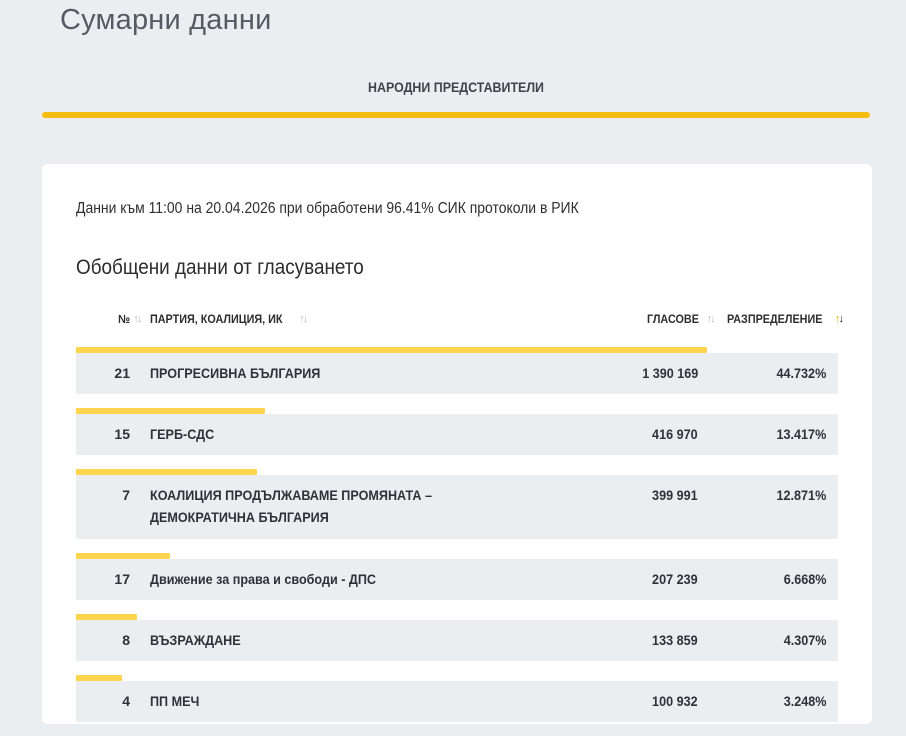  What do you see at coordinates (166, 20) in the screenshot?
I see `page-title: Сумарни данни` at bounding box center [166, 20].